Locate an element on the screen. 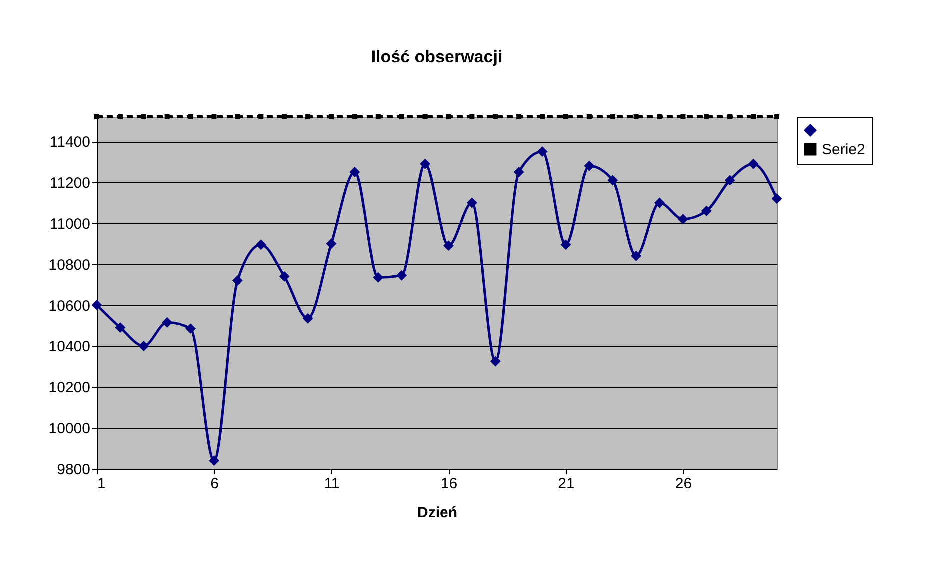  y-tick-label: 11400 is located at coordinates (70, 143).